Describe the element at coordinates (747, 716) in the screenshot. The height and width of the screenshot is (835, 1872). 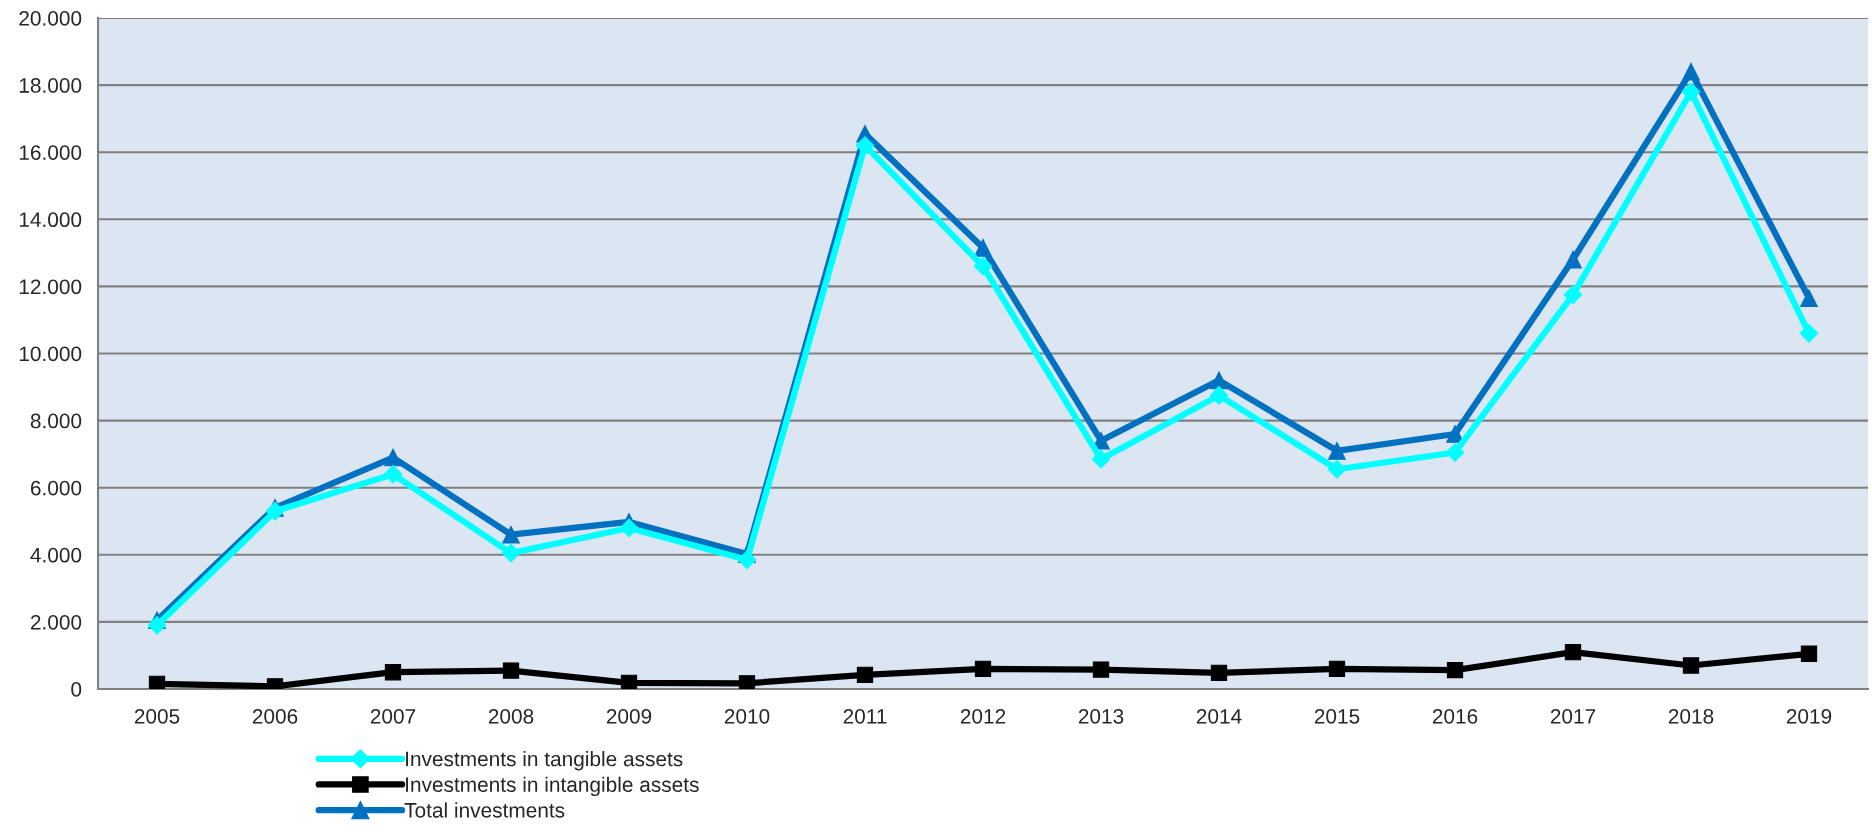
I see `x-tick-label: 2010` at that location.